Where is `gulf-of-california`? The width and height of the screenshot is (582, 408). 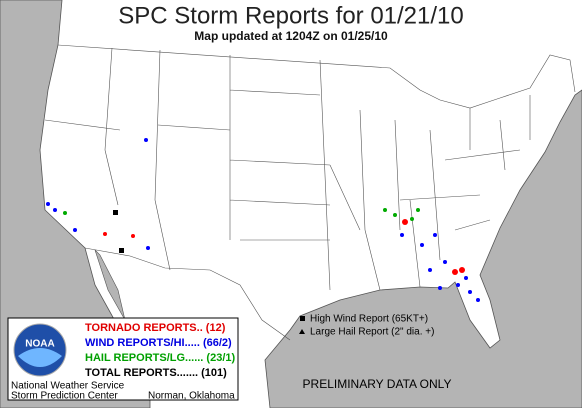 gulf-of-california is located at coordinates (110, 285).